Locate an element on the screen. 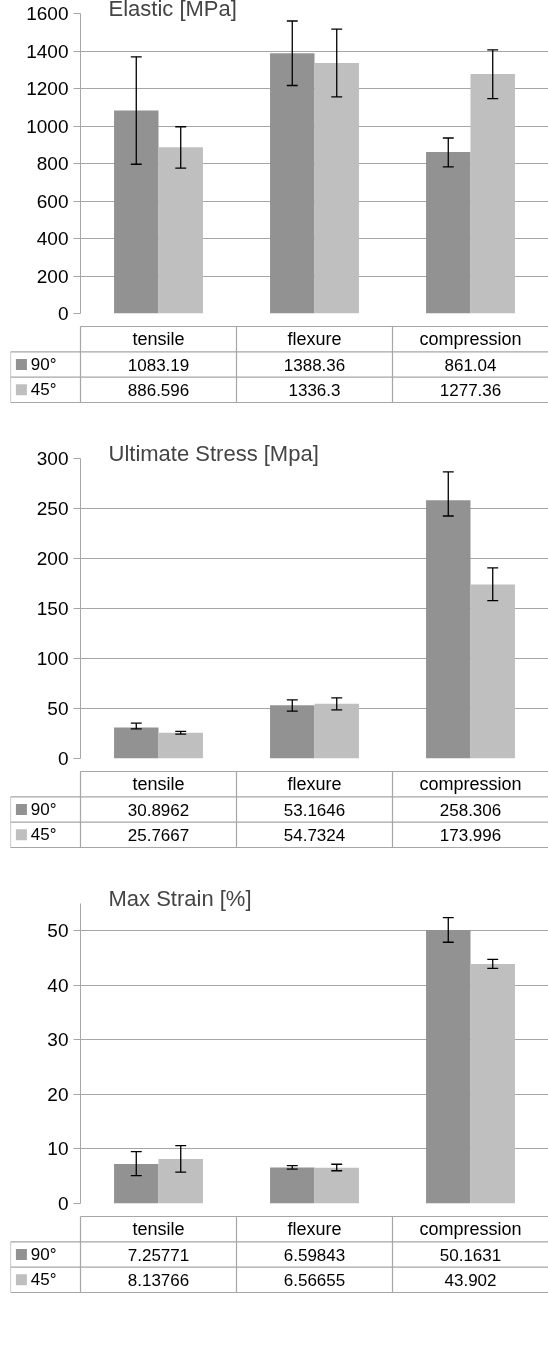 Image resolution: width=548 pixels, height=1363 pixels. y-tick-label: 100 is located at coordinates (52, 658).